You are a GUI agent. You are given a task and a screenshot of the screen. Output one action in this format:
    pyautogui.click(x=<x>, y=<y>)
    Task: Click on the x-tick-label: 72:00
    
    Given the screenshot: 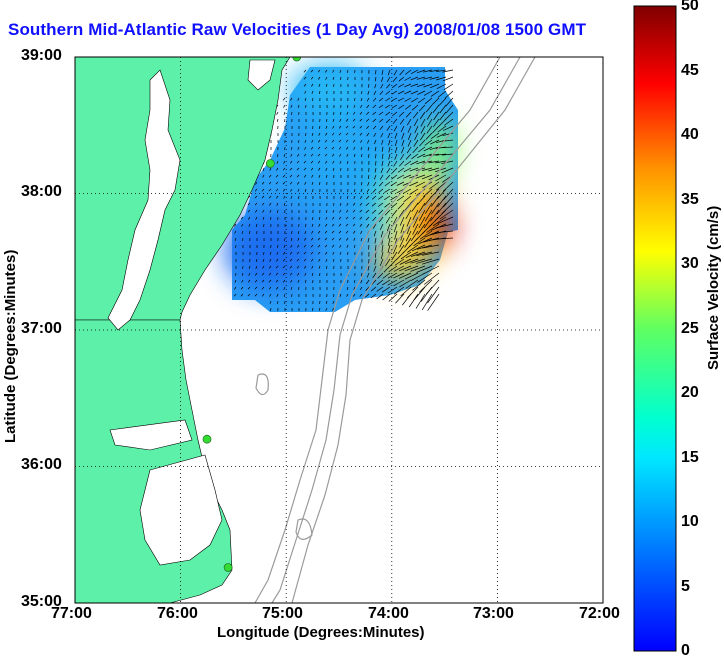 What is the action you would take?
    pyautogui.click(x=599, y=614)
    